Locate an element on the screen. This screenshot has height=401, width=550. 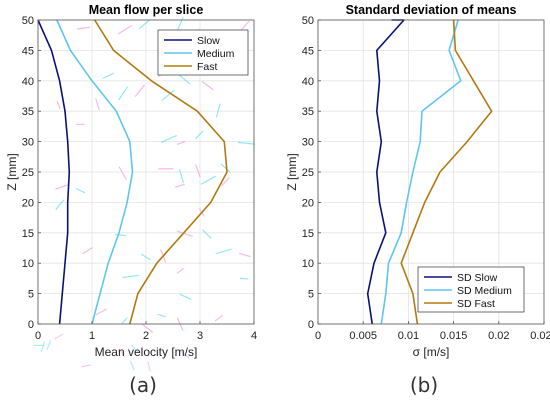
y-tick-label: 15 is located at coordinates (308, 234).